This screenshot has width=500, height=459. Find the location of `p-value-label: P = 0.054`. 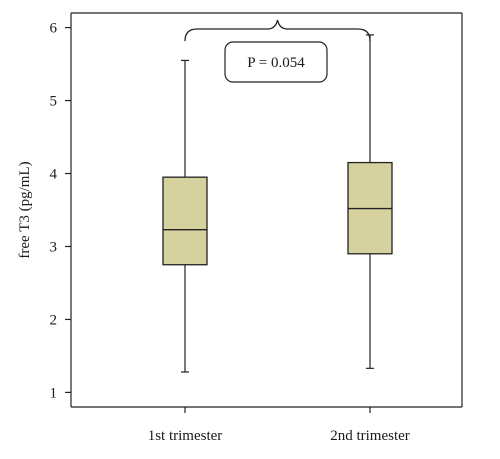

p-value-label: P = 0.054 is located at coordinates (276, 63).